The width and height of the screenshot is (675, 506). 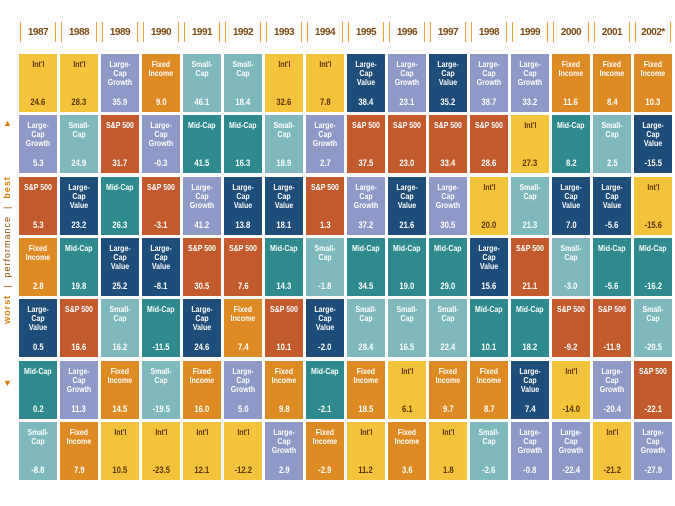 What do you see at coordinates (38, 163) in the screenshot?
I see `return-value: 5.3` at bounding box center [38, 163].